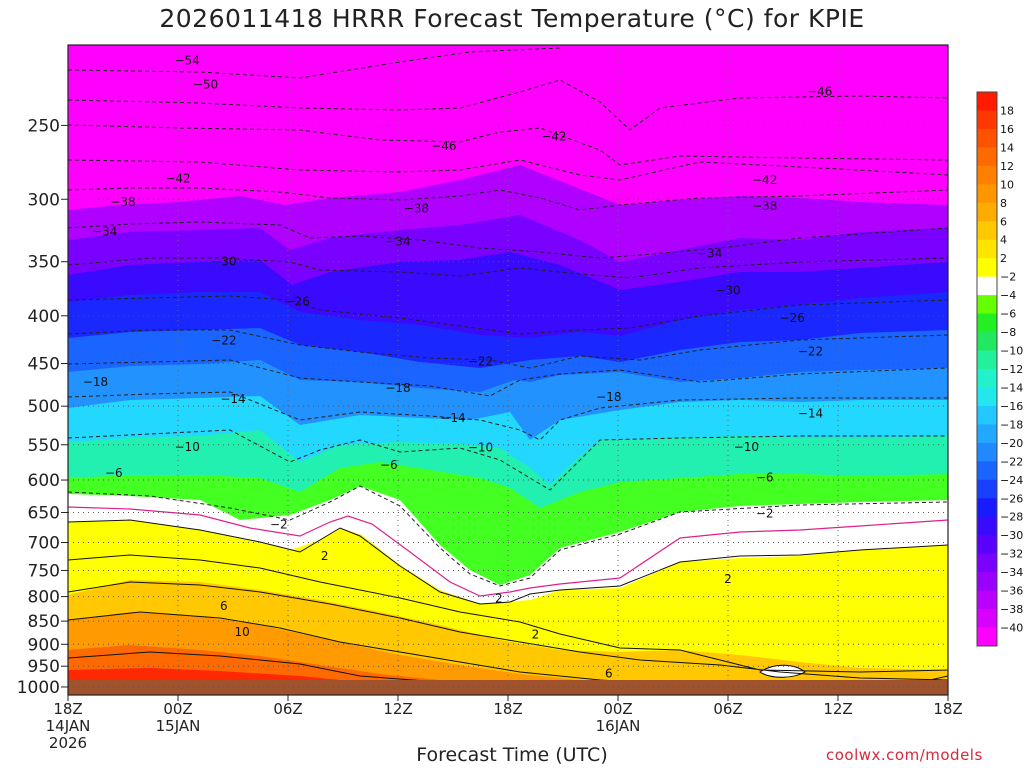 The width and height of the screenshot is (1024, 768). Describe the element at coordinates (1007, 147) in the screenshot. I see `colorbar-label: 14` at that location.